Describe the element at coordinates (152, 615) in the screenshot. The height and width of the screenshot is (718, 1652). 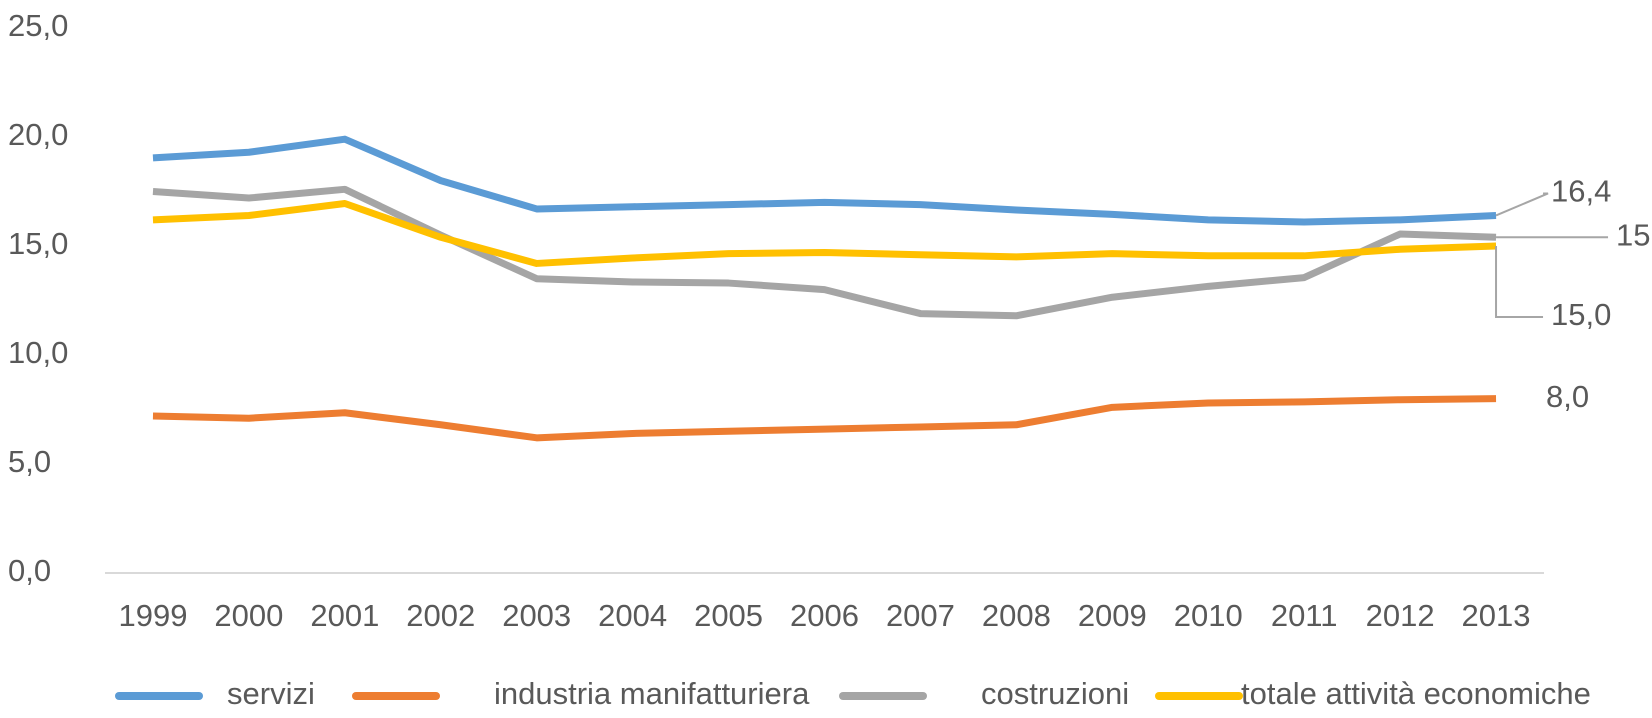
I see `x-tick-label: 1999` at that location.